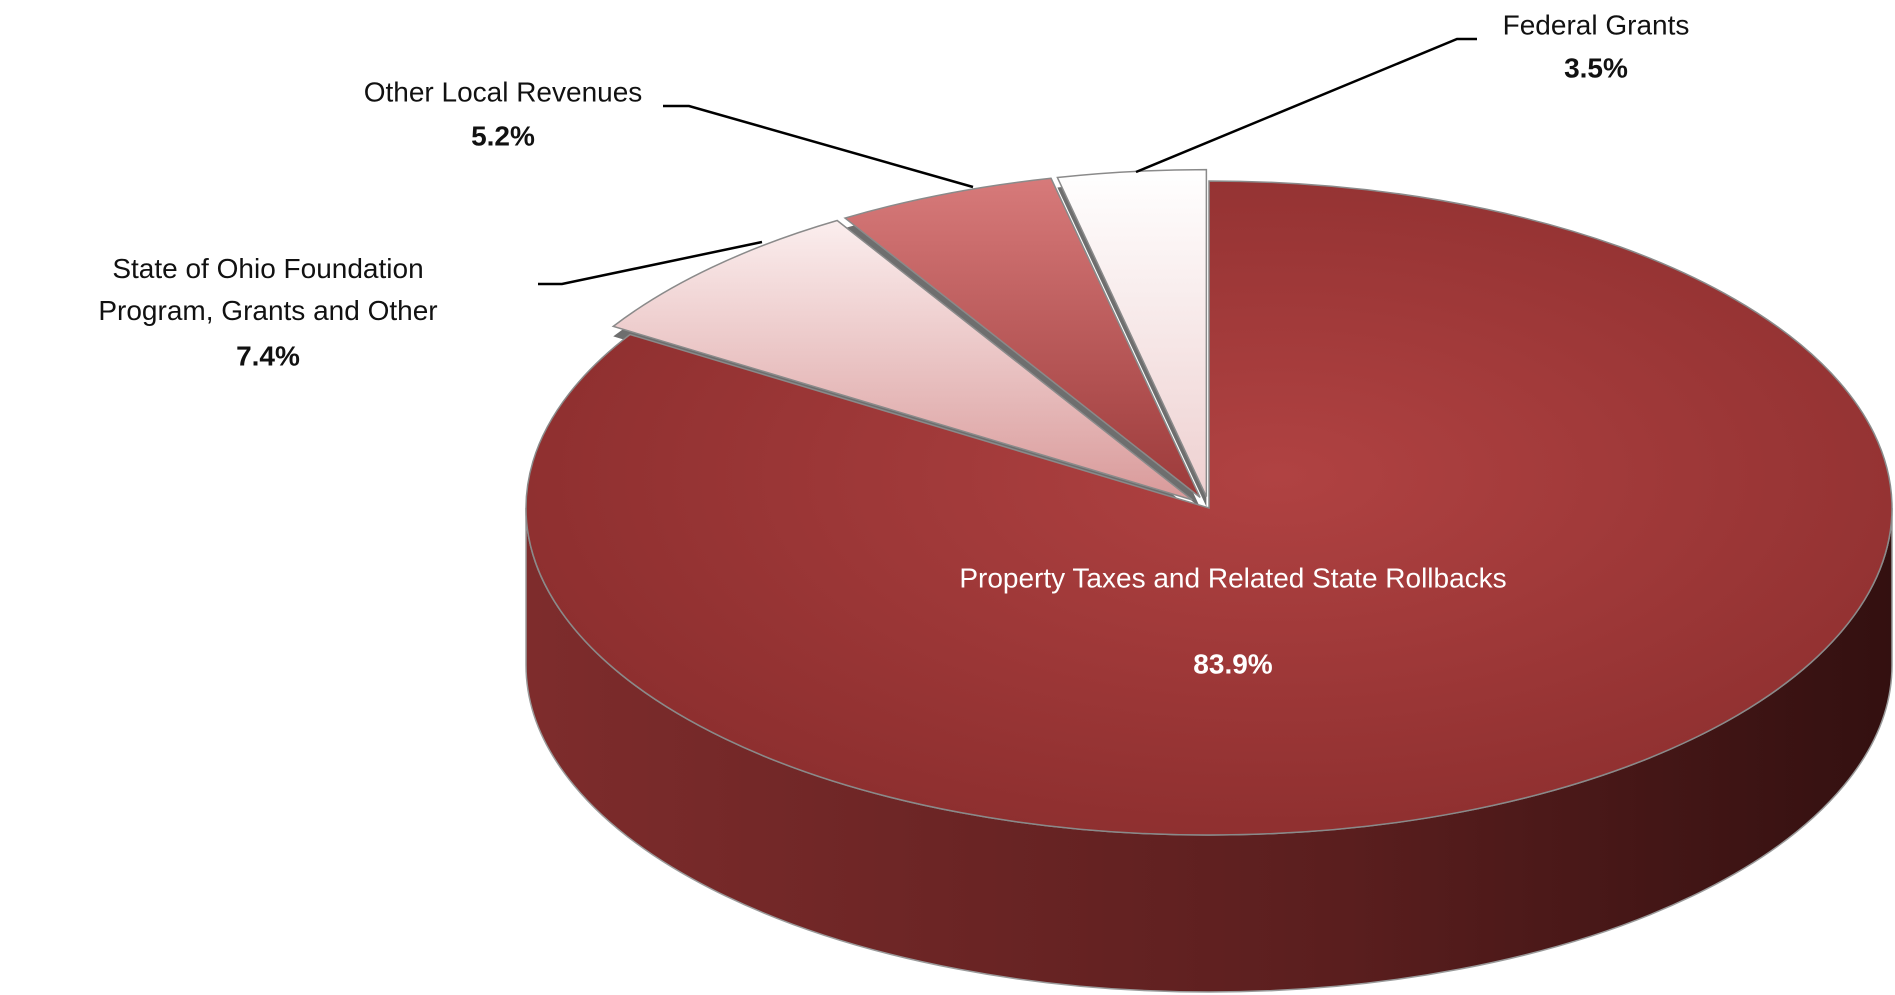  What do you see at coordinates (503, 91) in the screenshot?
I see `slice-label: Other Local Revenues` at bounding box center [503, 91].